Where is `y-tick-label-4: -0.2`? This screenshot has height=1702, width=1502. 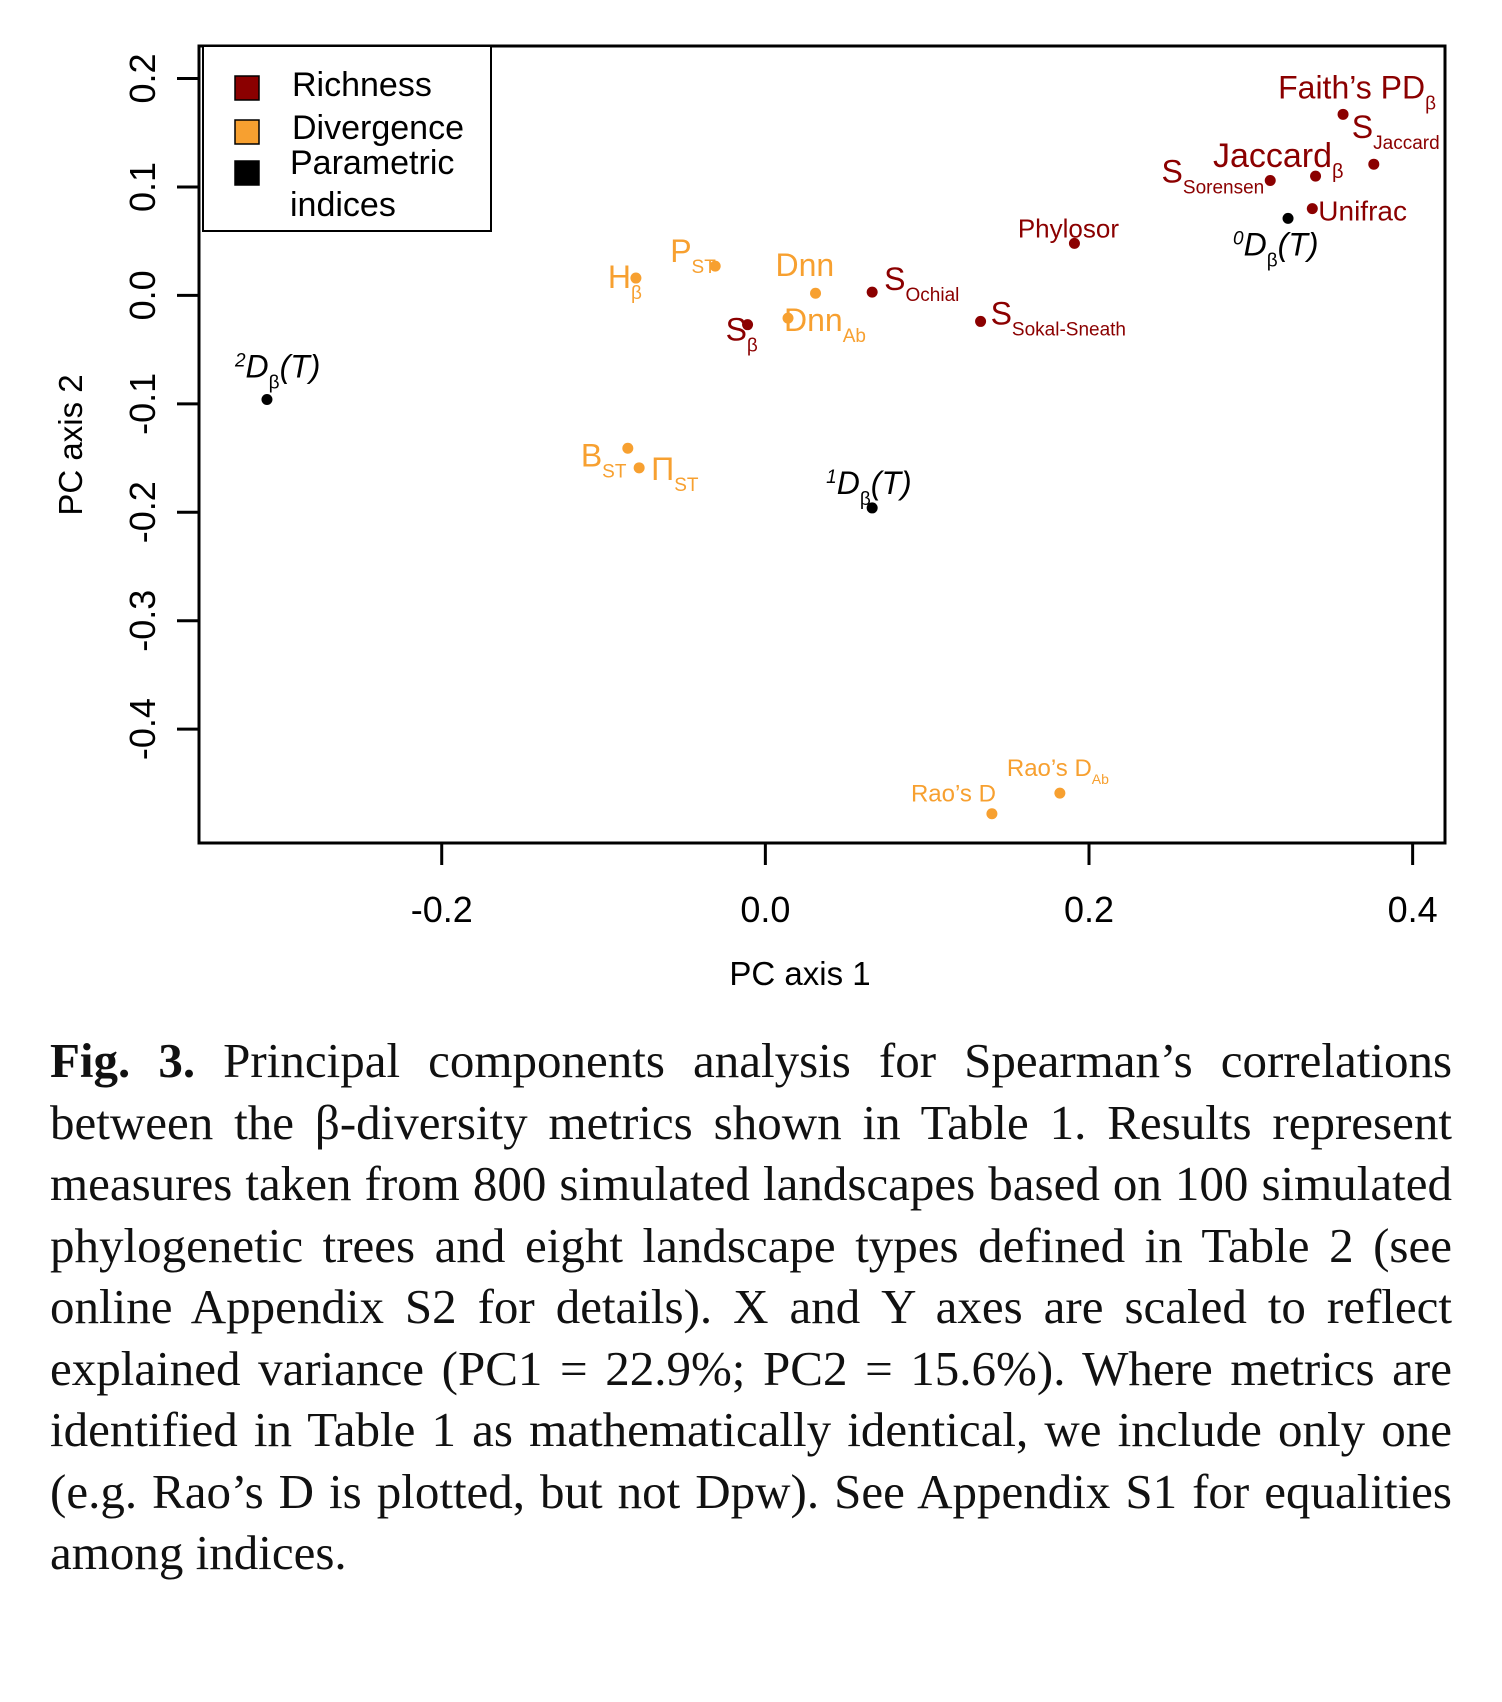 y-tick-label-4: -0.2 is located at coordinates (142, 512).